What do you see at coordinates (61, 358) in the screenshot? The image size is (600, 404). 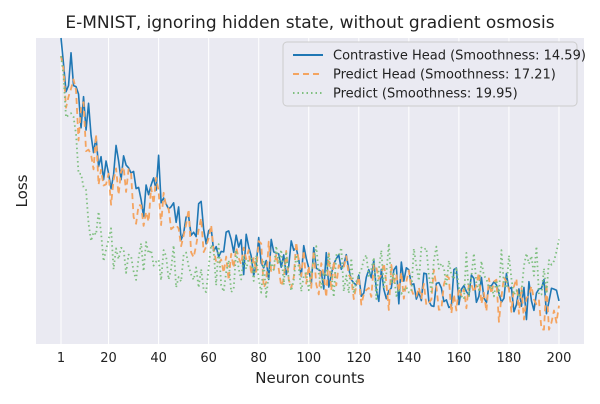 I see `x-tick-label: 1` at bounding box center [61, 358].